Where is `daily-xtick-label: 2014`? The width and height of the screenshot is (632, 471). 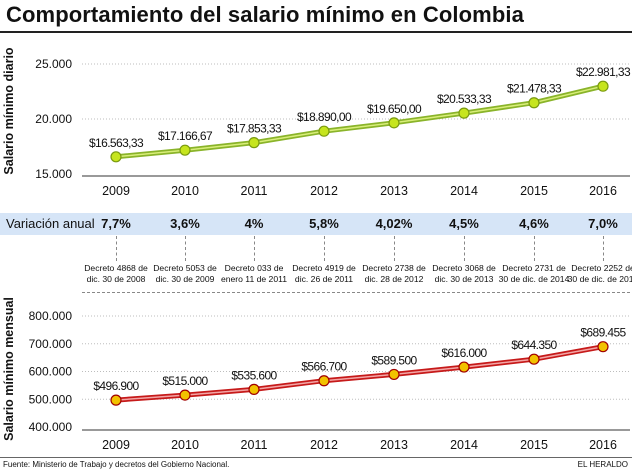
daily-xtick-label: 2014 is located at coordinates (464, 191).